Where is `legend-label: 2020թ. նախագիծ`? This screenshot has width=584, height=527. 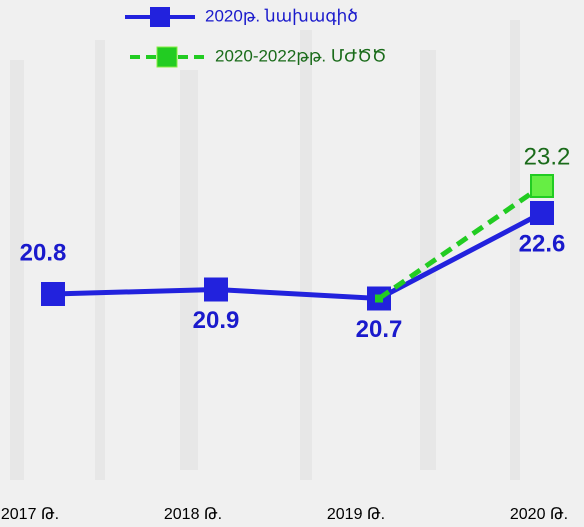 legend-label: 2020թ. նախագիծ is located at coordinates (281, 15).